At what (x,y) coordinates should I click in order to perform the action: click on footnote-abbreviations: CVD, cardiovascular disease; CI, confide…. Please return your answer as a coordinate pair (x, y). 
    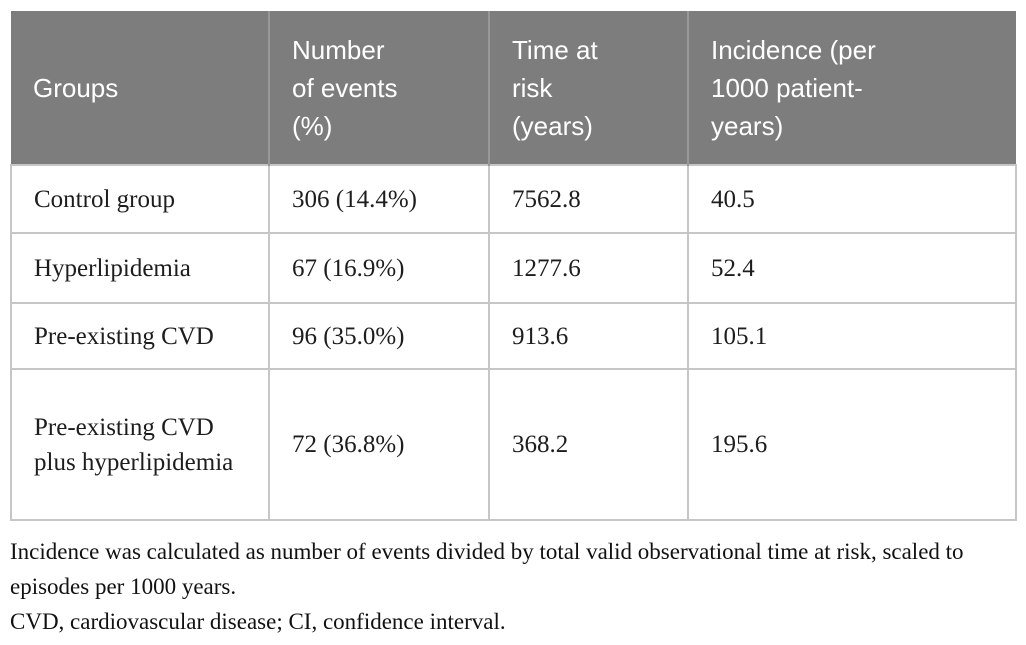
    Looking at the image, I should click on (258, 621).